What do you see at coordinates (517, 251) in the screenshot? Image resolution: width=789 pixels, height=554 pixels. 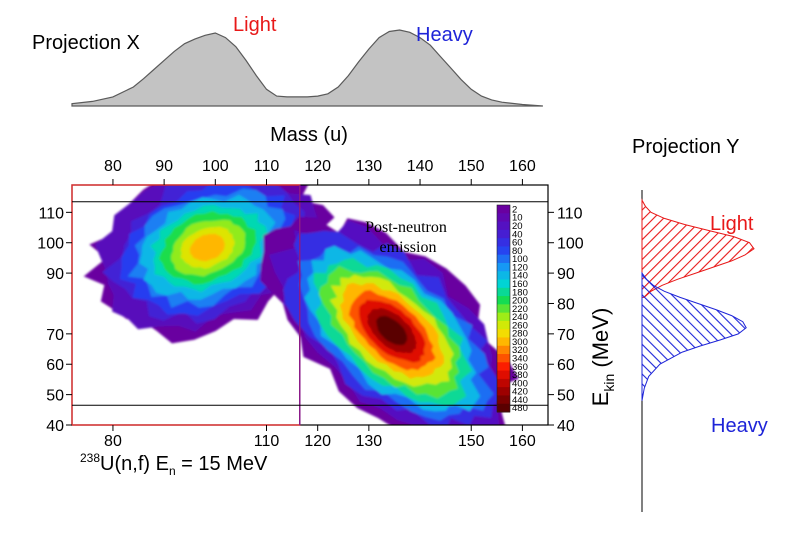 I see `colorbar-label: 80` at bounding box center [517, 251].